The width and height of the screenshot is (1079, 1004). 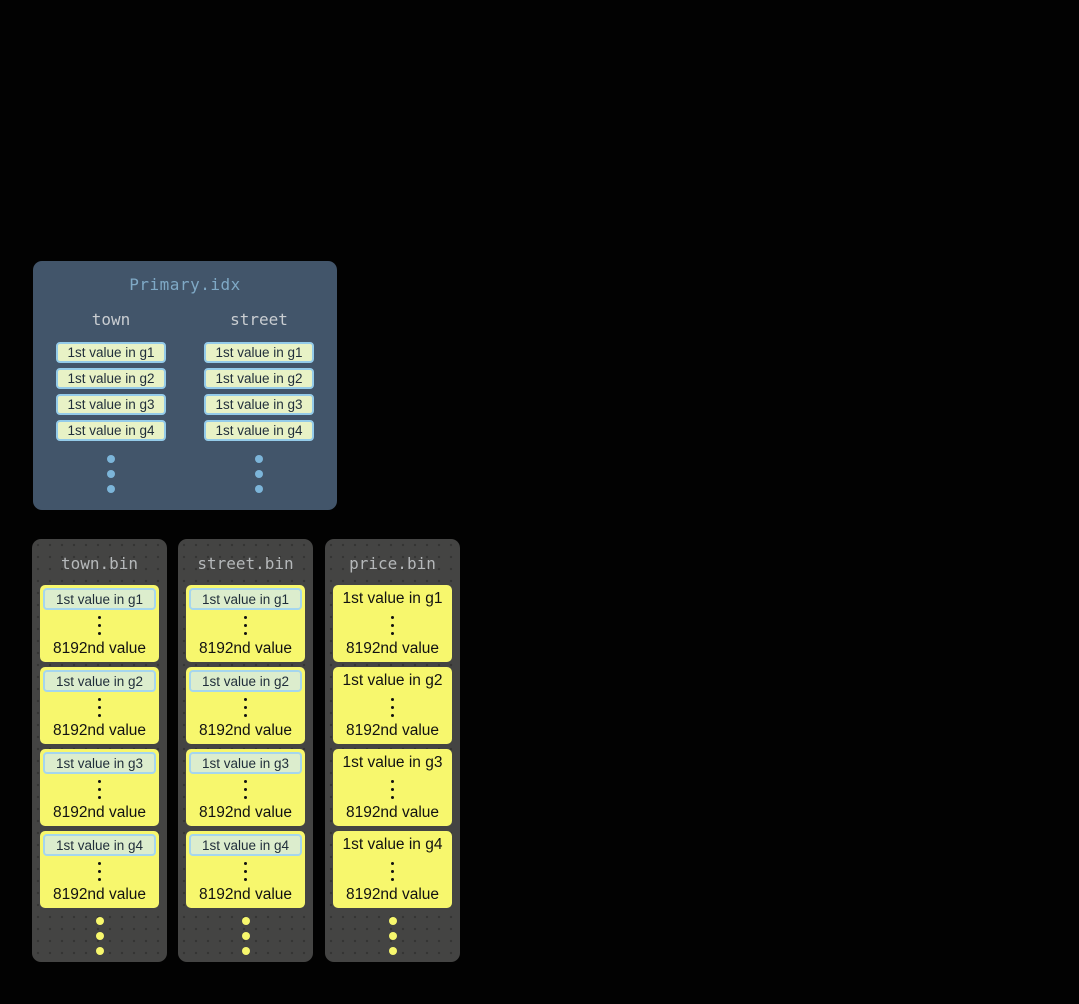 I want to click on granule-town-g3: 1st value in g3 8192nd value, so click(x=99, y=787).